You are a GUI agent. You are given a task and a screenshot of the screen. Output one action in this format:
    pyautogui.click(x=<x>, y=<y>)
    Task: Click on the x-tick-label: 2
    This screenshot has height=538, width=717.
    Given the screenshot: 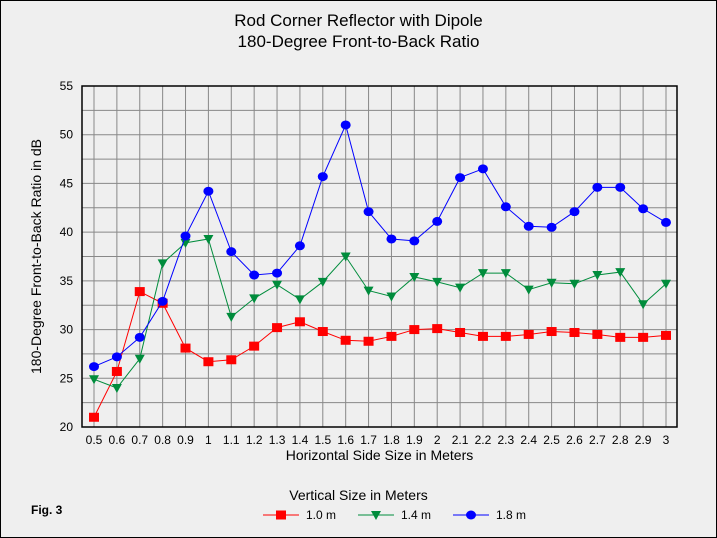 What is the action you would take?
    pyautogui.click(x=437, y=440)
    